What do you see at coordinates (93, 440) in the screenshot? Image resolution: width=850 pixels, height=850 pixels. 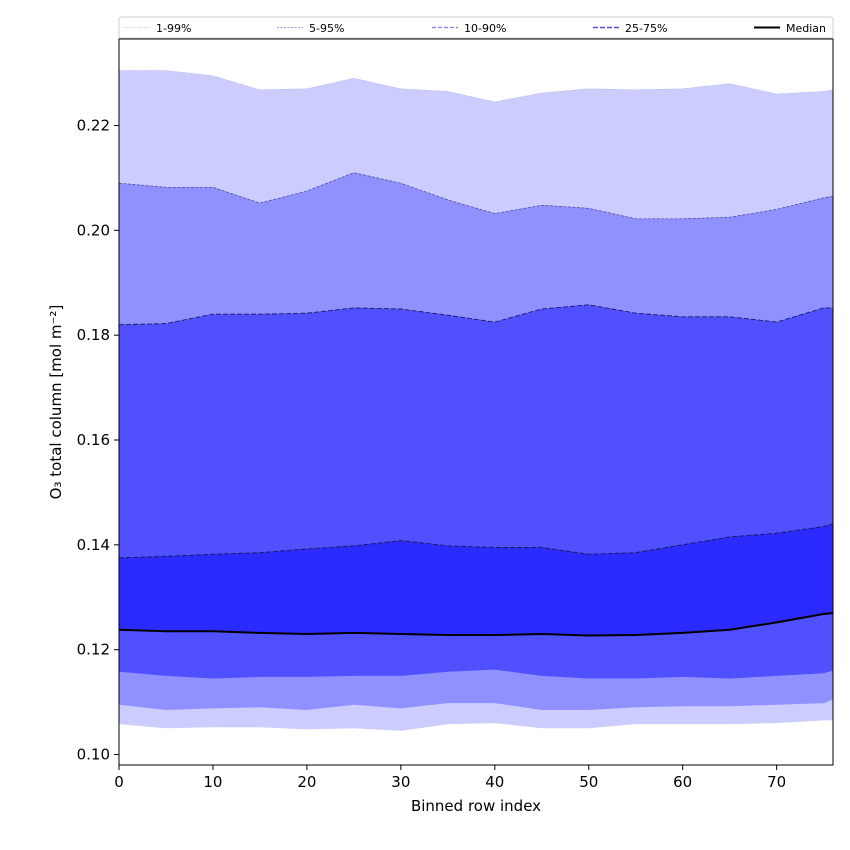 I see `y-tick-label: 0.16` at bounding box center [93, 440].